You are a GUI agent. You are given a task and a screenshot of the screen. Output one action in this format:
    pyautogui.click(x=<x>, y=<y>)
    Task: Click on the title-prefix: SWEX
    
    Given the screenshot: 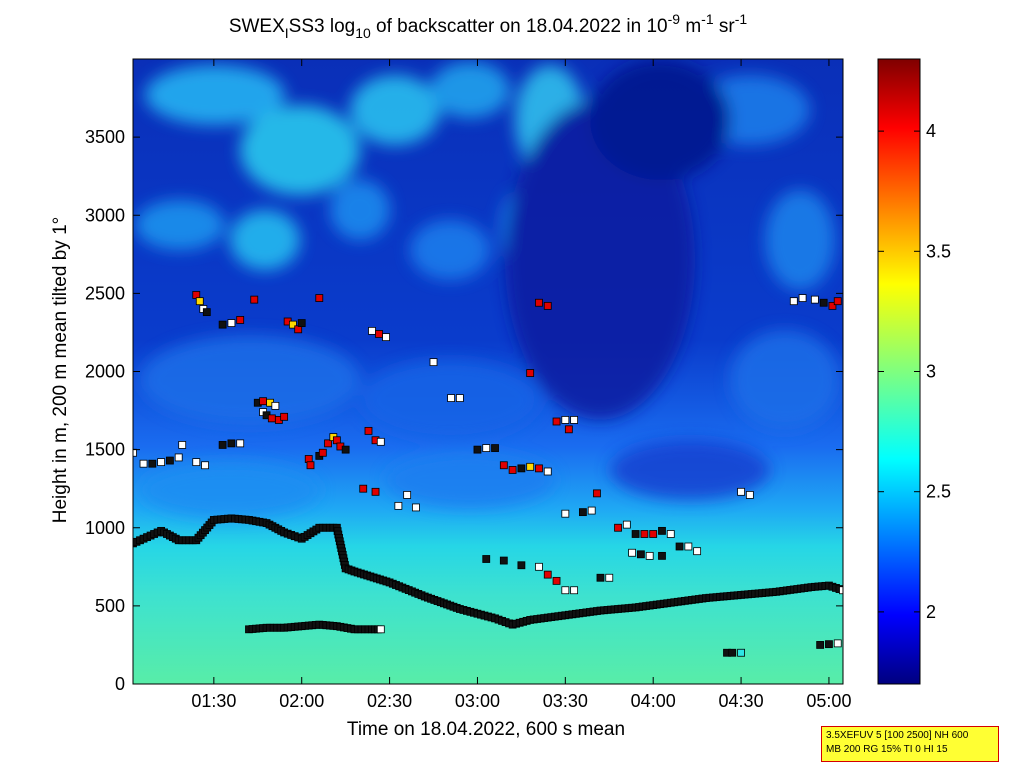 What is the action you would take?
    pyautogui.click(x=257, y=26)
    